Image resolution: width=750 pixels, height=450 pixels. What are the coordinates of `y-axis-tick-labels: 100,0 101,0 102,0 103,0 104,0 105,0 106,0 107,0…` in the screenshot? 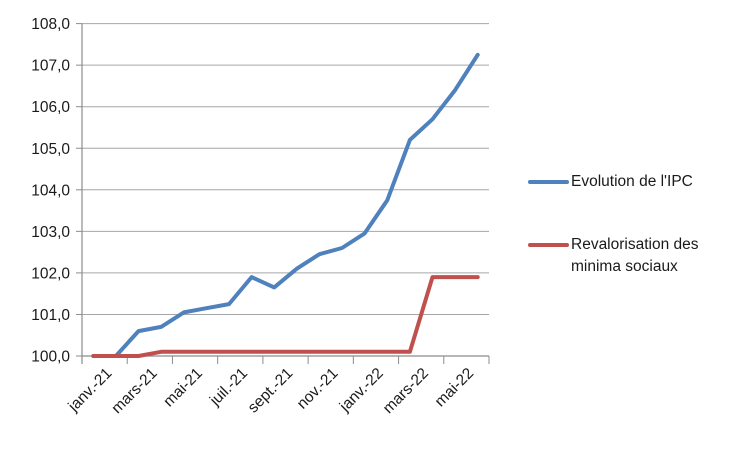 It's located at (50, 190).